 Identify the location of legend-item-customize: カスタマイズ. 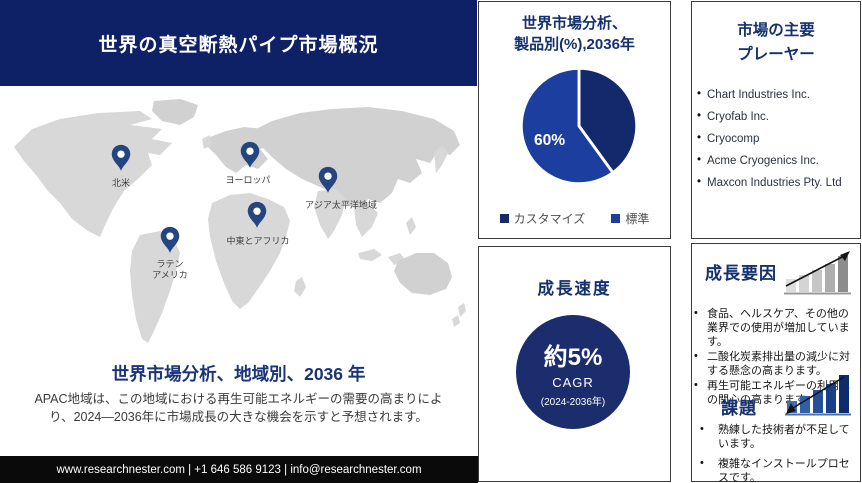
(542, 218).